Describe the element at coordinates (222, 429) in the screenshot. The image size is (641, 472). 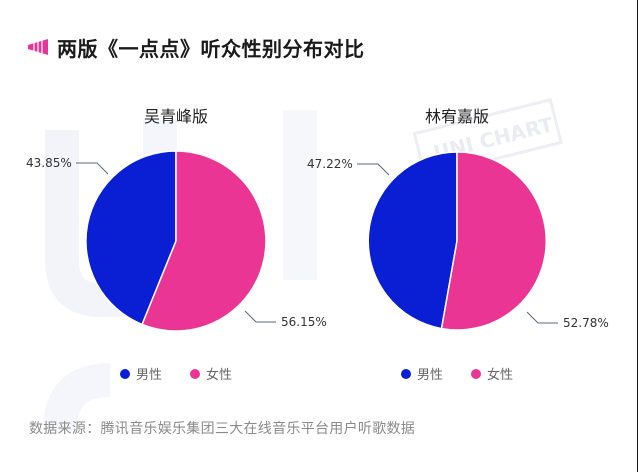
I see `data-source-note: 数据来源：腾讯音乐娱乐集团三大在线音乐平台用户听歌数据` at that location.